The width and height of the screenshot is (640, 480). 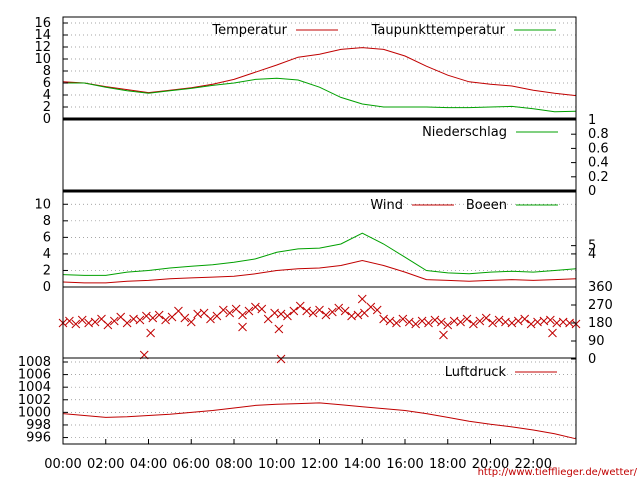 I want to click on y2-tick-label-precipitation: 0.8, so click(x=598, y=134).